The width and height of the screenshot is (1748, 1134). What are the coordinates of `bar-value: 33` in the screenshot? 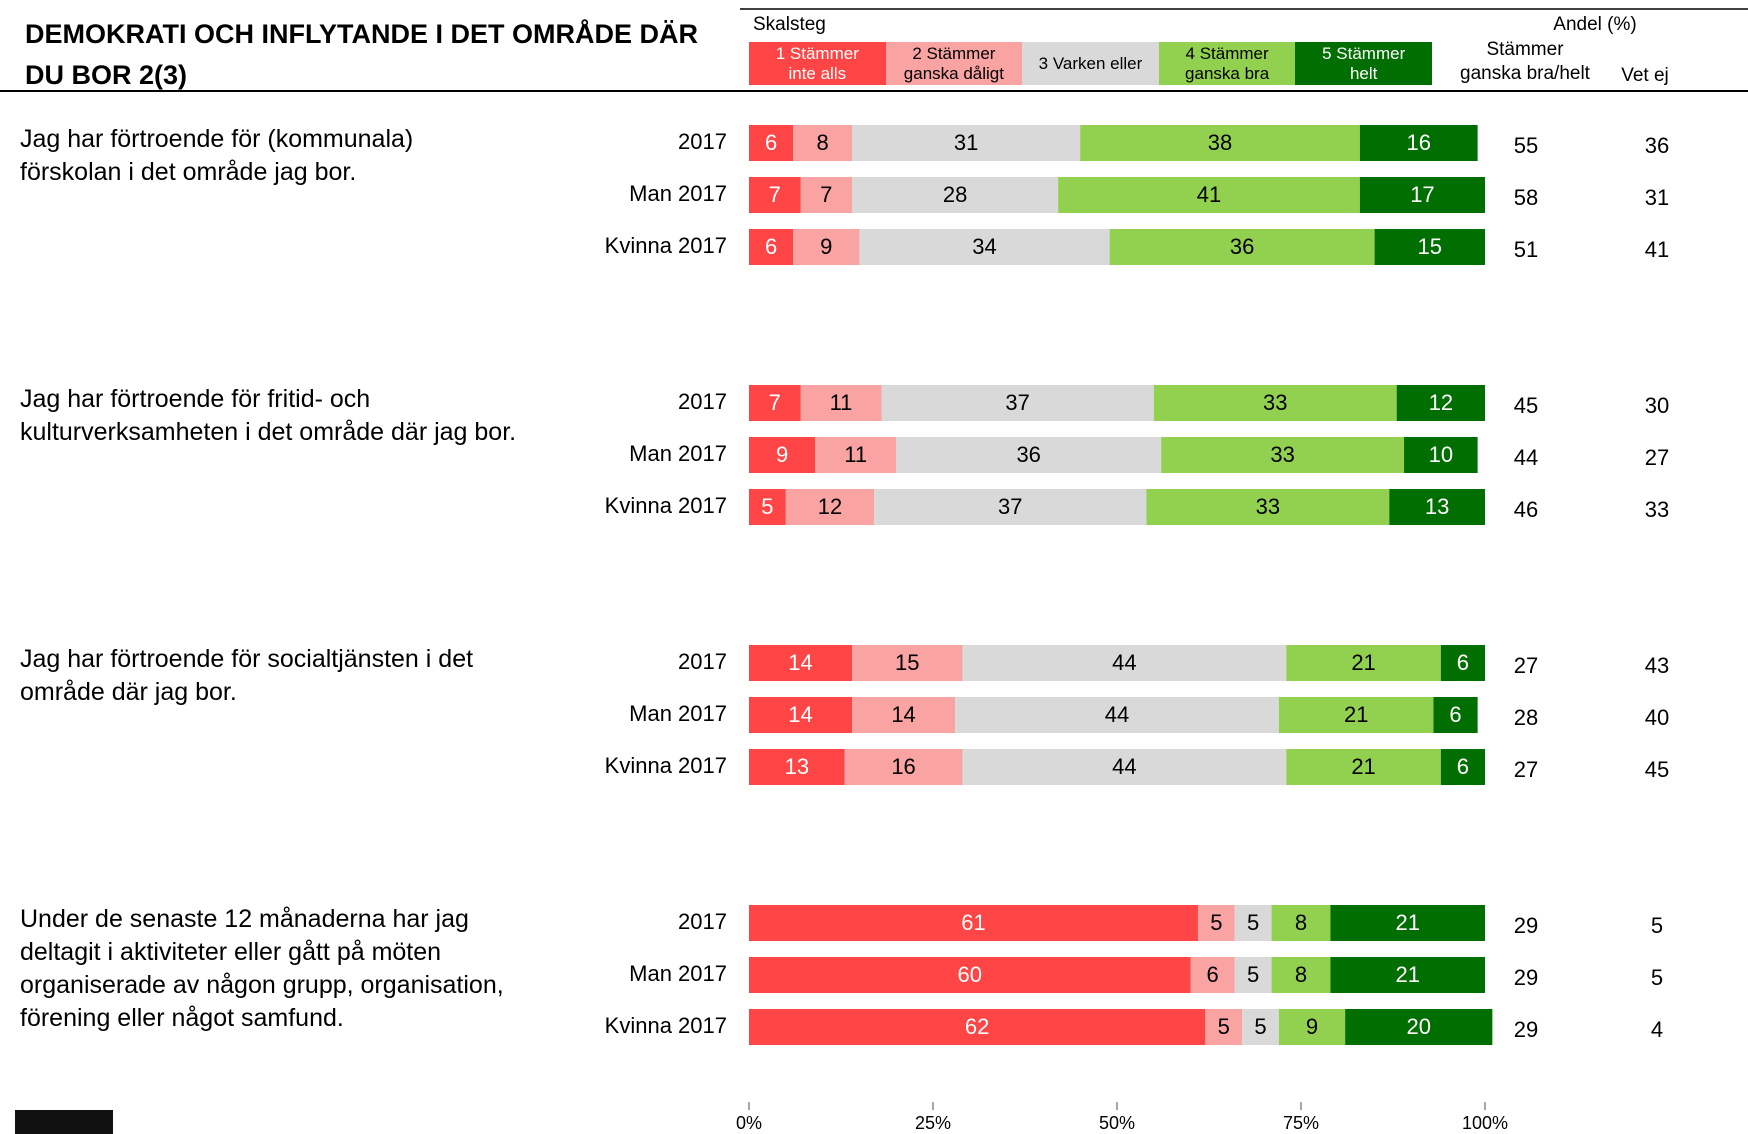 It's located at (1275, 402).